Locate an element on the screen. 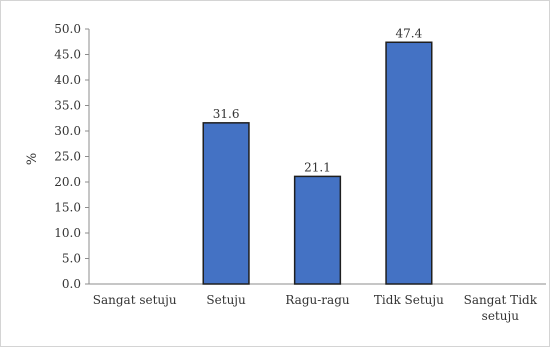 The image size is (550, 348). x-category-label: Ragu-ragu is located at coordinates (317, 300).